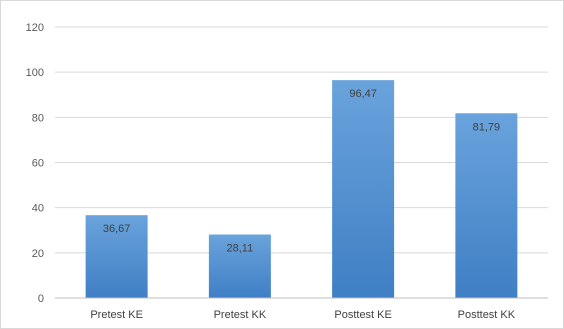 The image size is (564, 329). What do you see at coordinates (38, 164) in the screenshot?
I see `y-tick-label: 60` at bounding box center [38, 164].